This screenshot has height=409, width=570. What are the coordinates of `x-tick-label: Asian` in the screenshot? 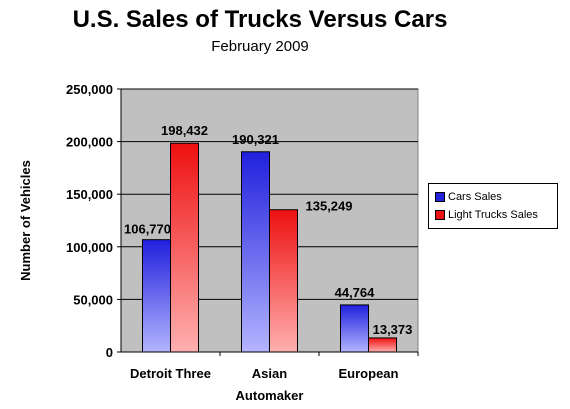 It's located at (269, 373).